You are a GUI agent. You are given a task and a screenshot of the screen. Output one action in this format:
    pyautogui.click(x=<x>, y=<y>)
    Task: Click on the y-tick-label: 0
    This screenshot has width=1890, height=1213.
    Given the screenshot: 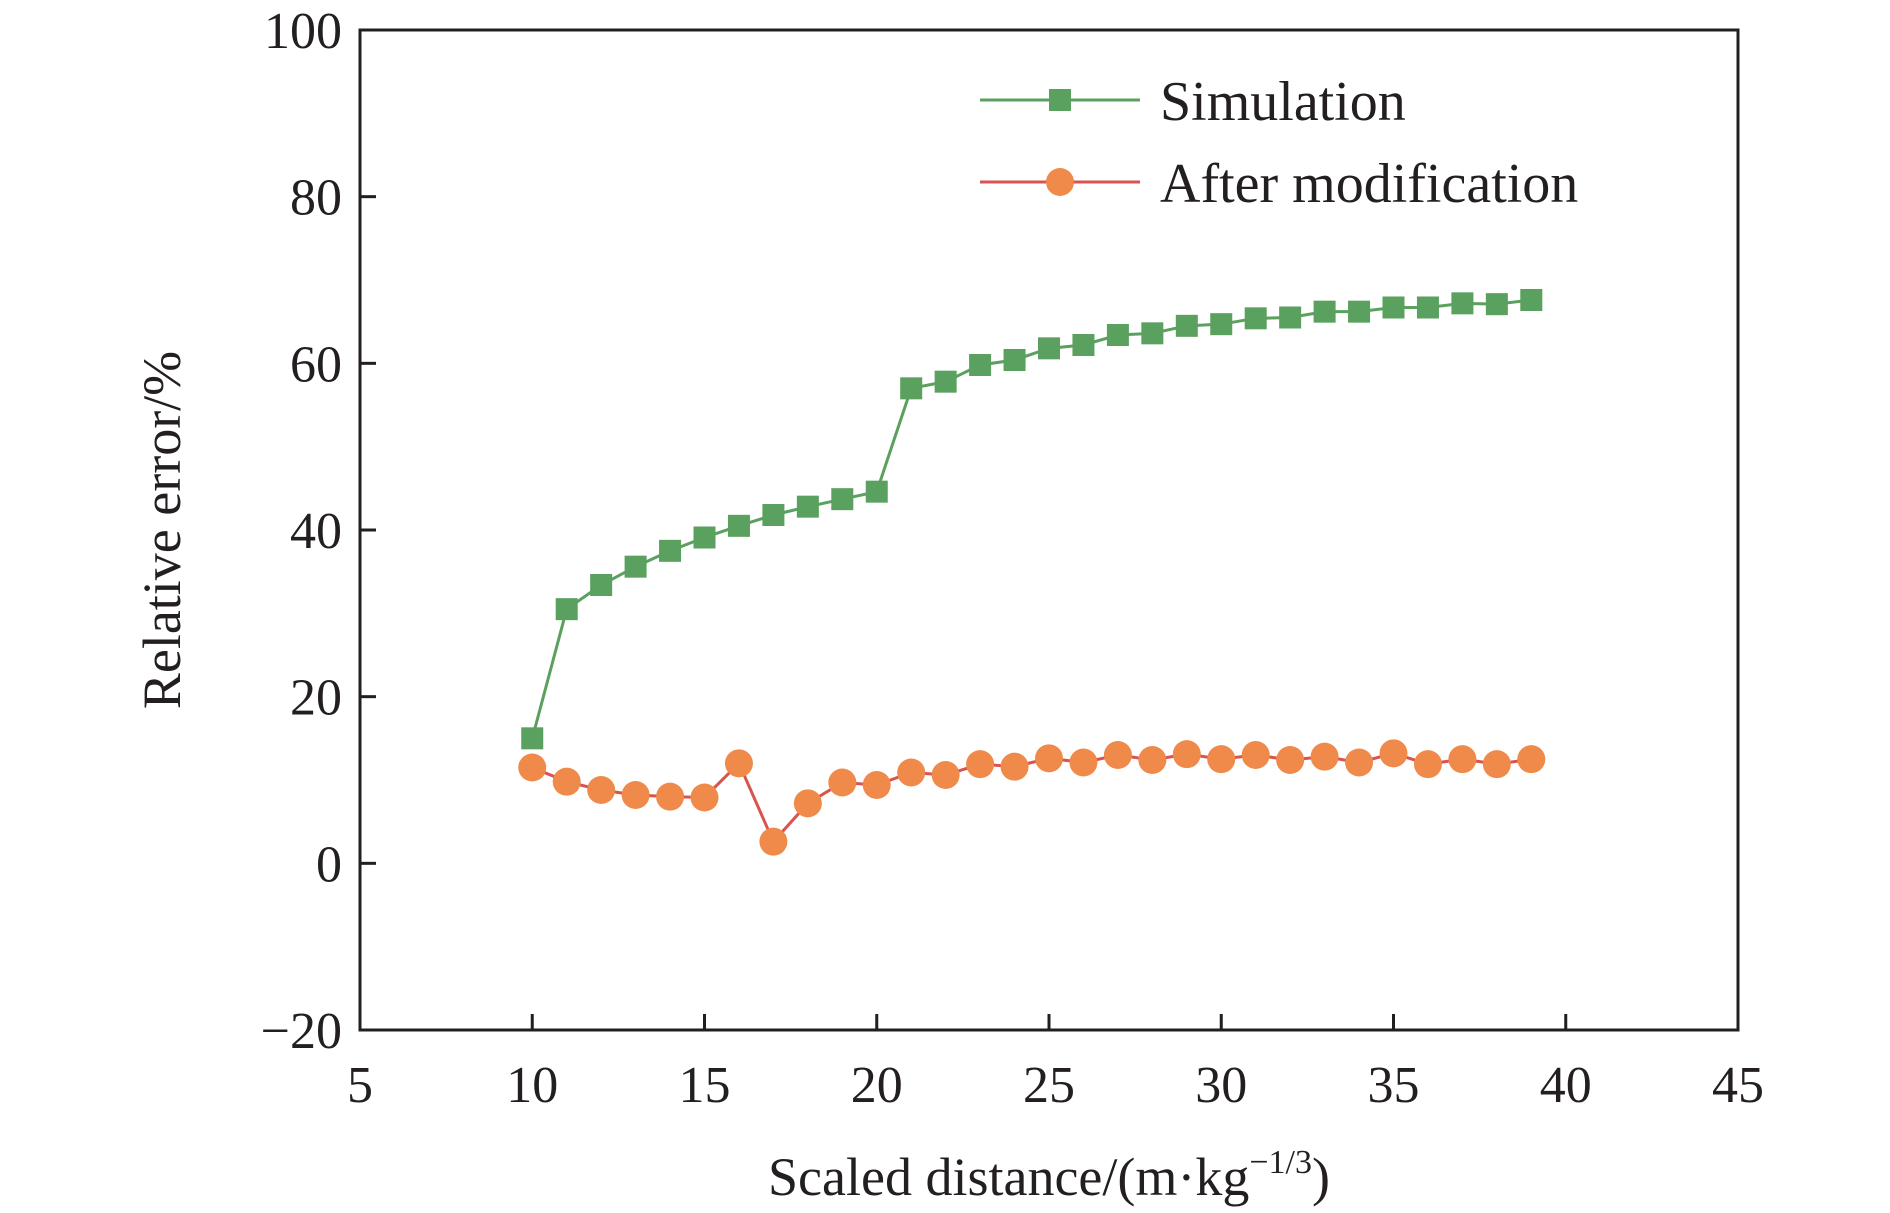 What is the action you would take?
    pyautogui.click(x=329, y=864)
    